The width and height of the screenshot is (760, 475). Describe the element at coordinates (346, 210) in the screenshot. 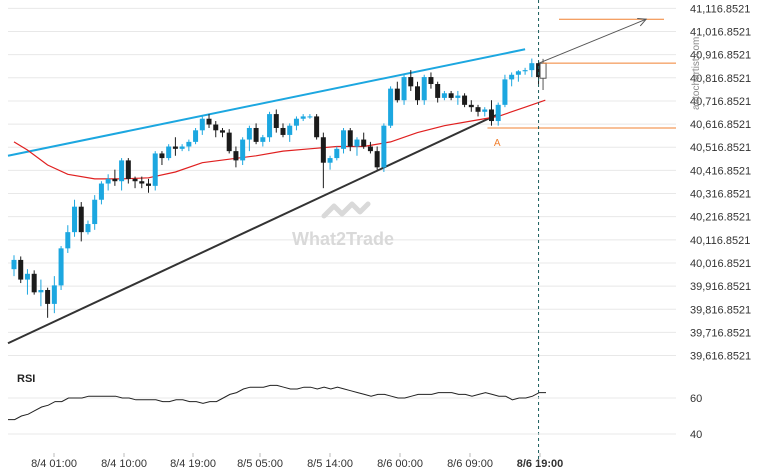

I see `watermark-wave-icon` at that location.